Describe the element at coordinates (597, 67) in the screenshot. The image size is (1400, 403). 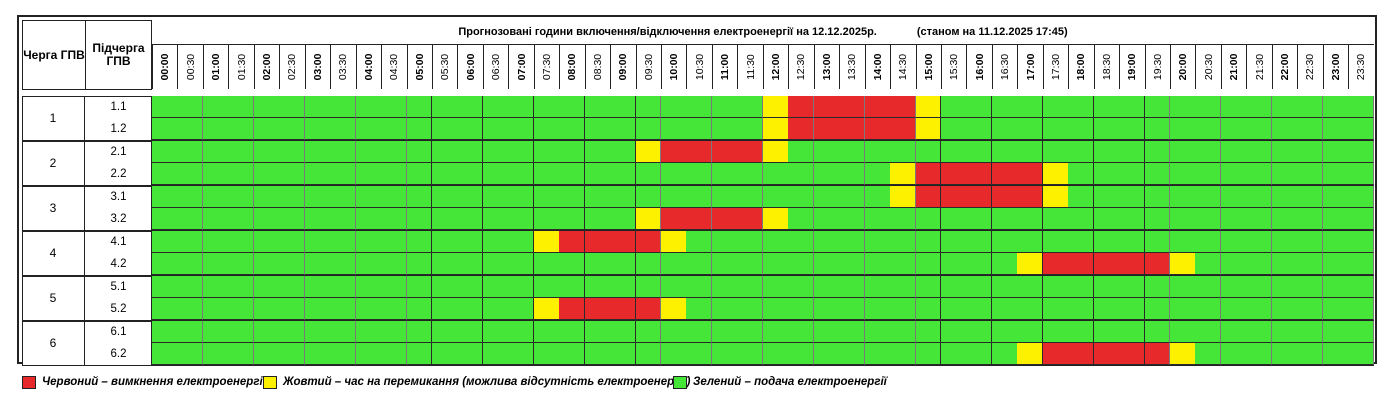
I see `time-label-text: 08:30` at that location.